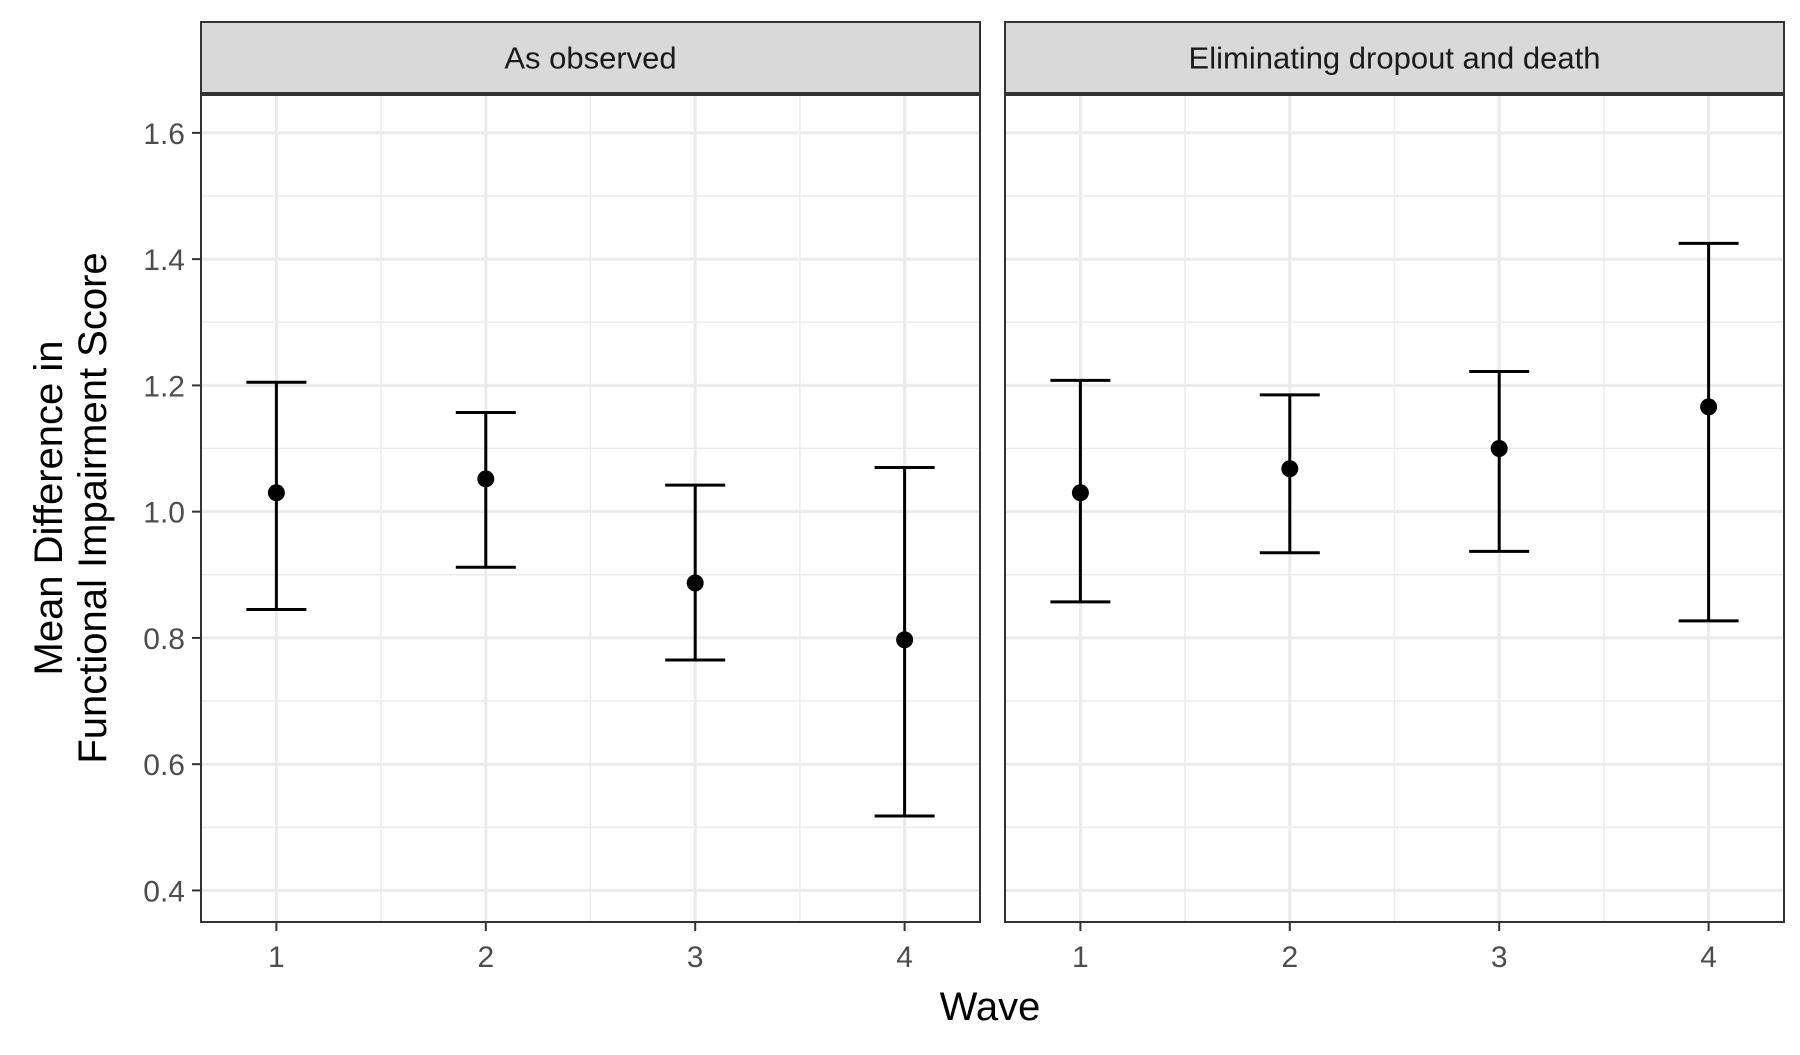 The width and height of the screenshot is (1800, 1055). What do you see at coordinates (93, 507) in the screenshot?
I see `y-axis-title-line-2: Functional Impairment Score` at bounding box center [93, 507].